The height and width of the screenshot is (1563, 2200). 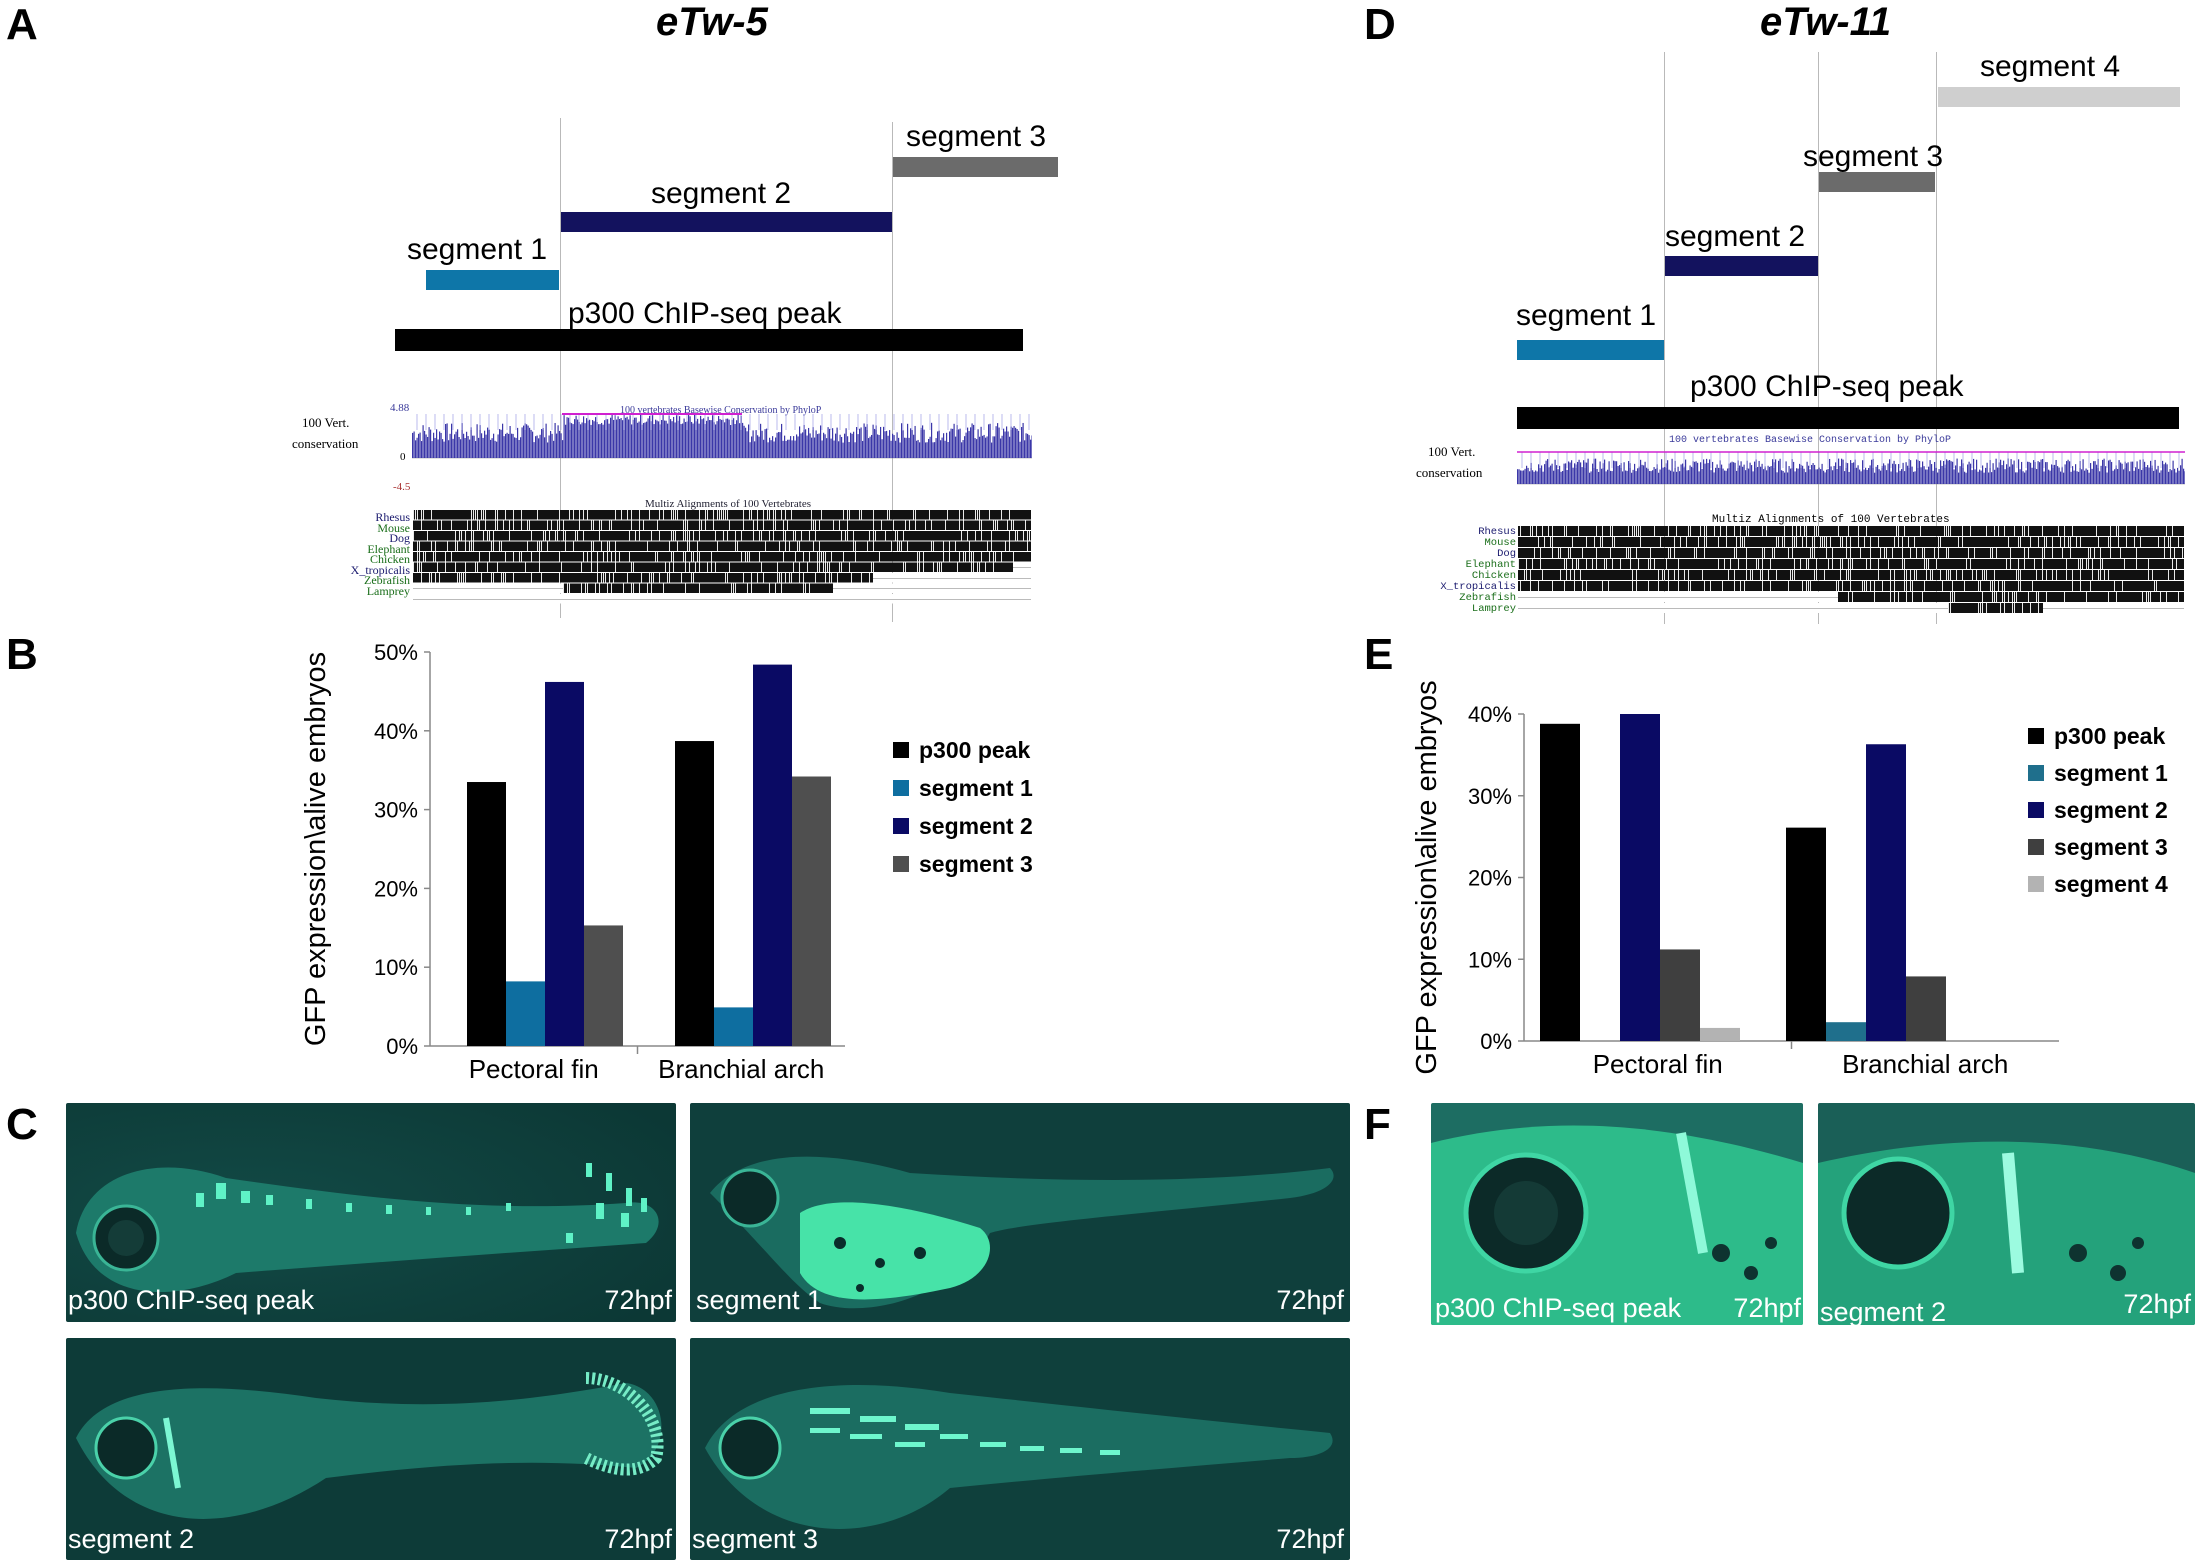 What do you see at coordinates (2059, 97) in the screenshot?
I see `segment-4-bar` at bounding box center [2059, 97].